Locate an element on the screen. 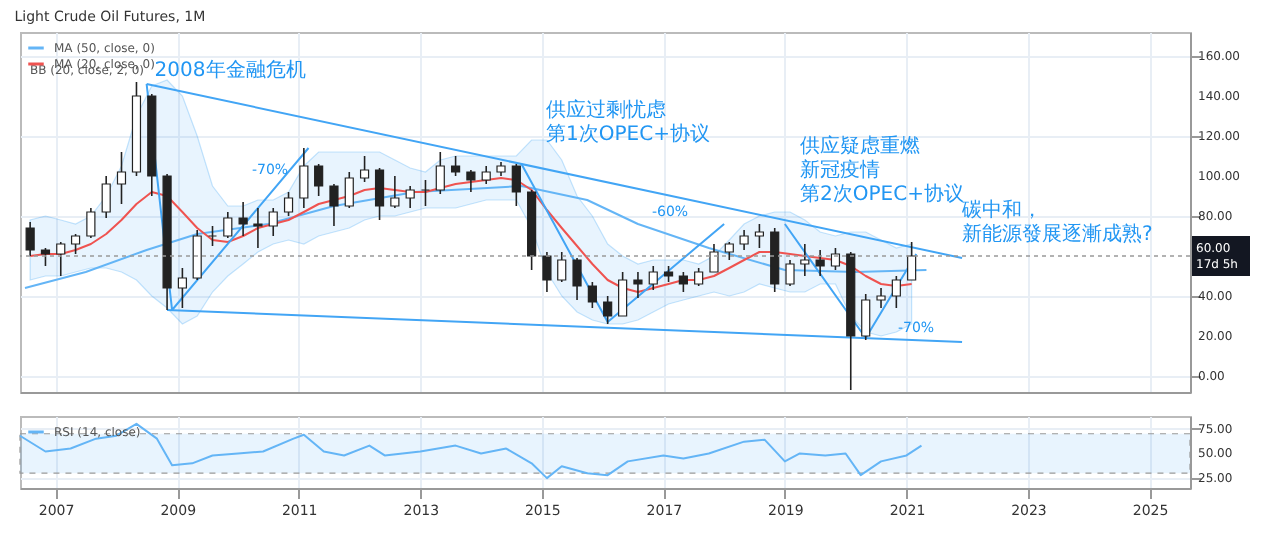 This screenshot has height=544, width=1274. annotation: 新冠疫情 is located at coordinates (840, 170).